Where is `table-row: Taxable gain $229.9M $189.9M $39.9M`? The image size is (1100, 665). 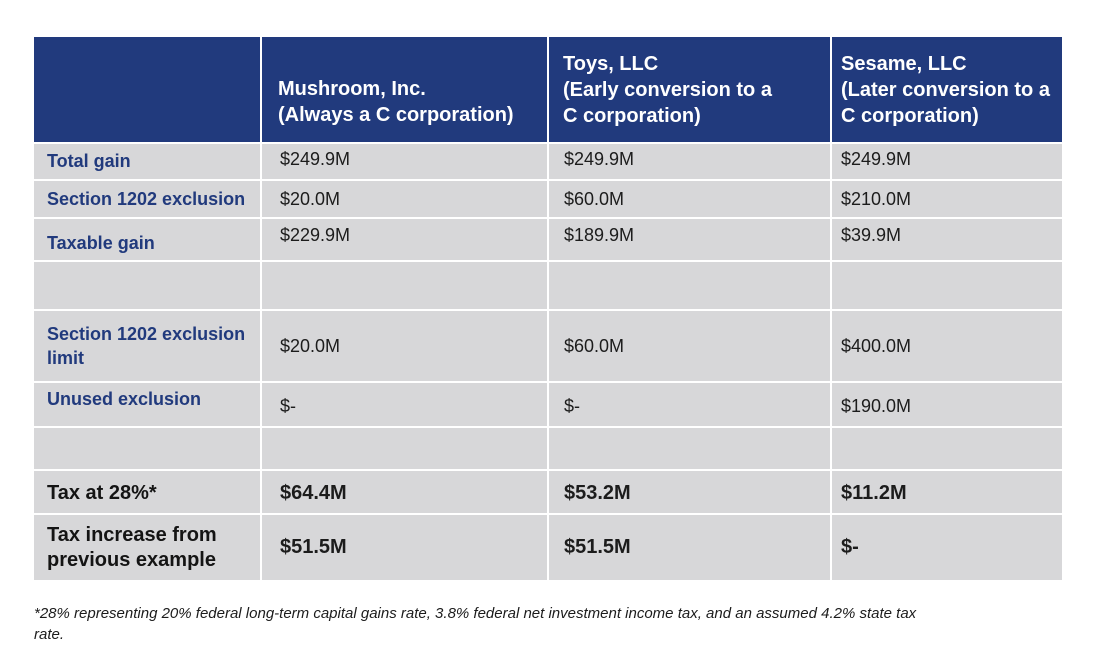
table-row: Taxable gain $229.9M $189.9M $39.9M is located at coordinates (548, 240).